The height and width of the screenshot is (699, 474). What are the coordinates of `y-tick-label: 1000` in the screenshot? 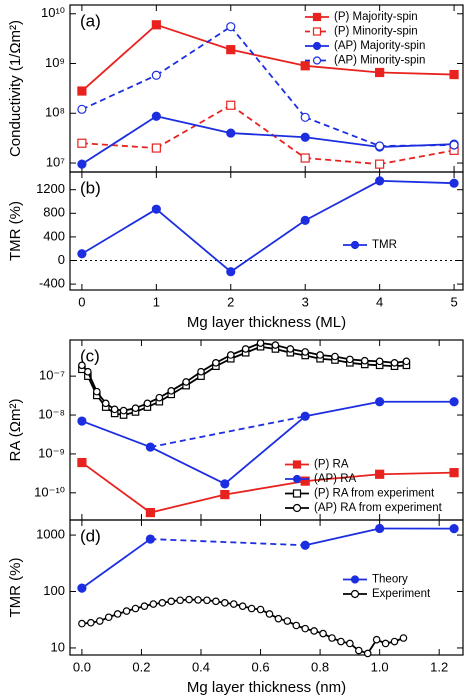 It's located at (50, 534).